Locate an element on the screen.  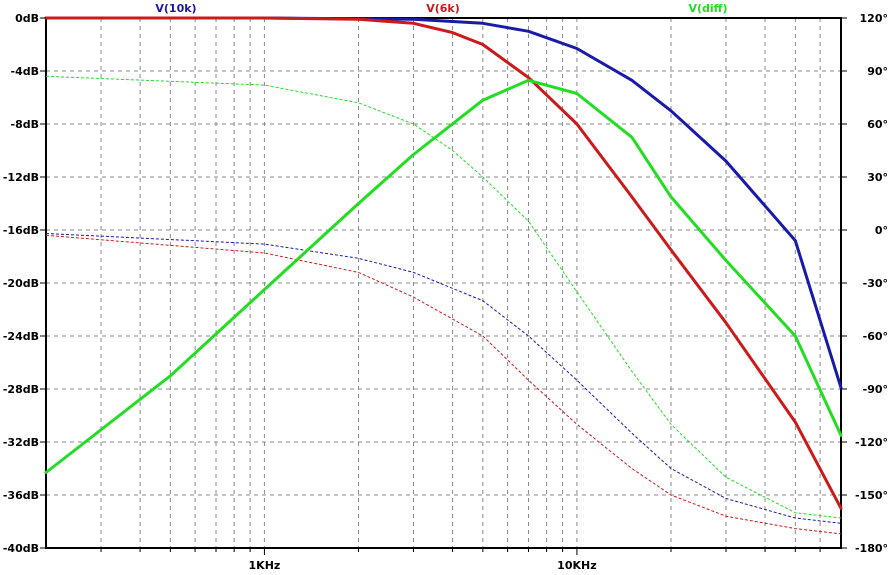
y-left-tick-label: -20dB is located at coordinates (21, 283).